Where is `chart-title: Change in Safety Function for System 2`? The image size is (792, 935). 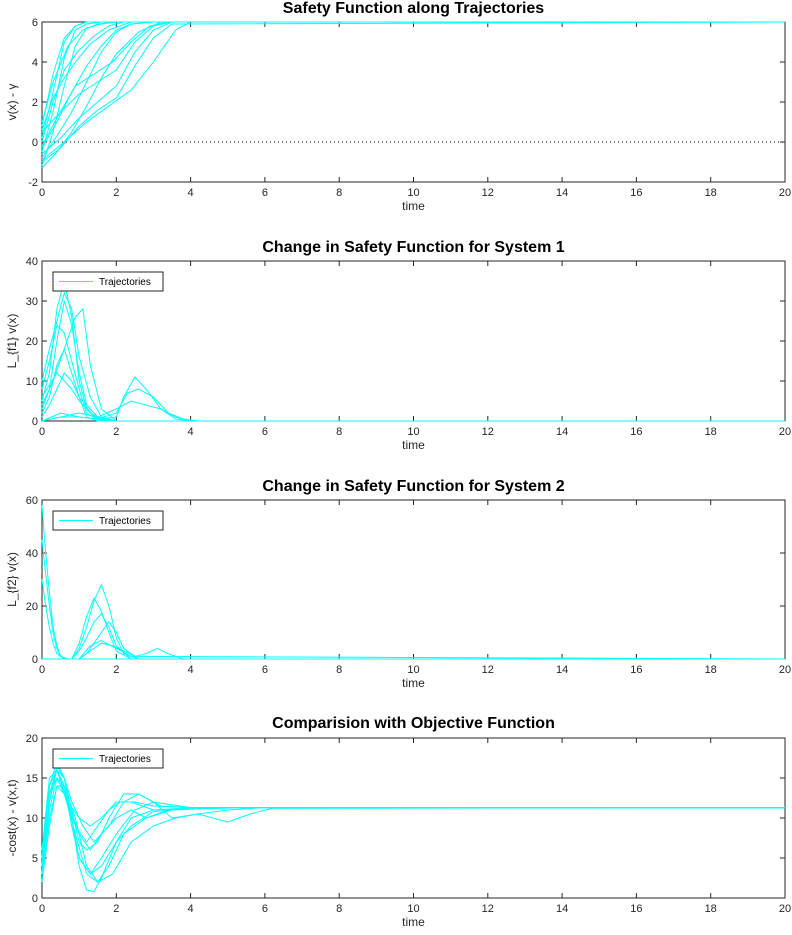 chart-title: Change in Safety Function for System 2 is located at coordinates (413, 486).